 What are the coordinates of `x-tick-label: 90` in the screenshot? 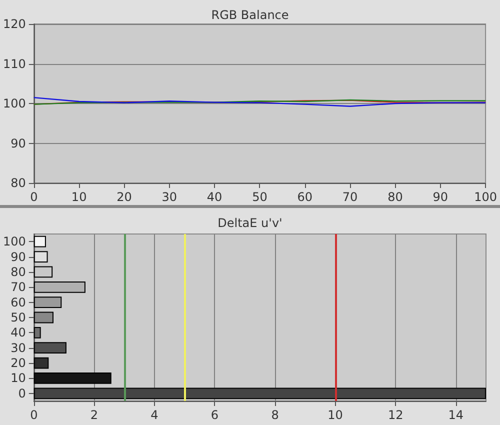 It's located at (440, 197).